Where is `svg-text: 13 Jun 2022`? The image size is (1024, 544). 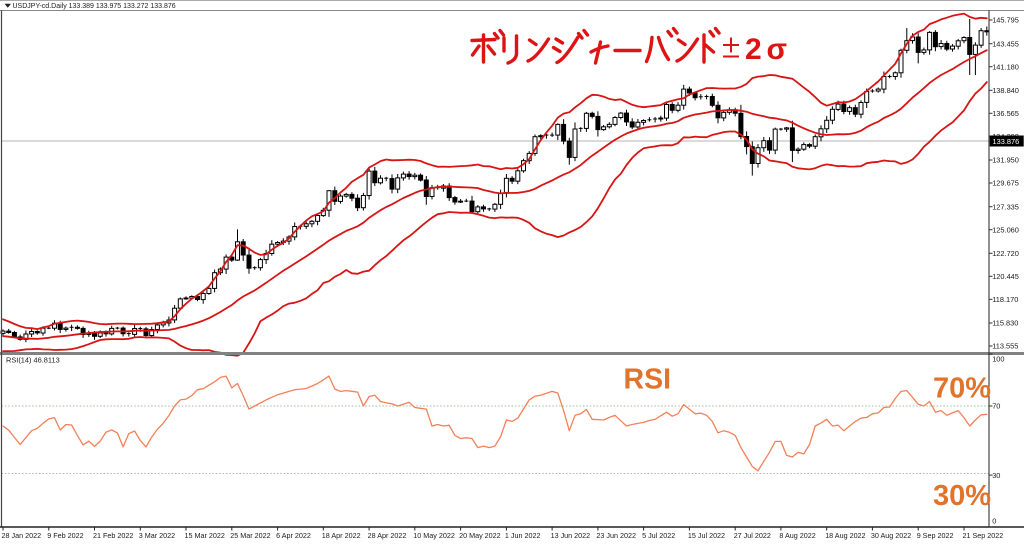
svg-text: 13 Jun 2022 is located at coordinates (571, 535).